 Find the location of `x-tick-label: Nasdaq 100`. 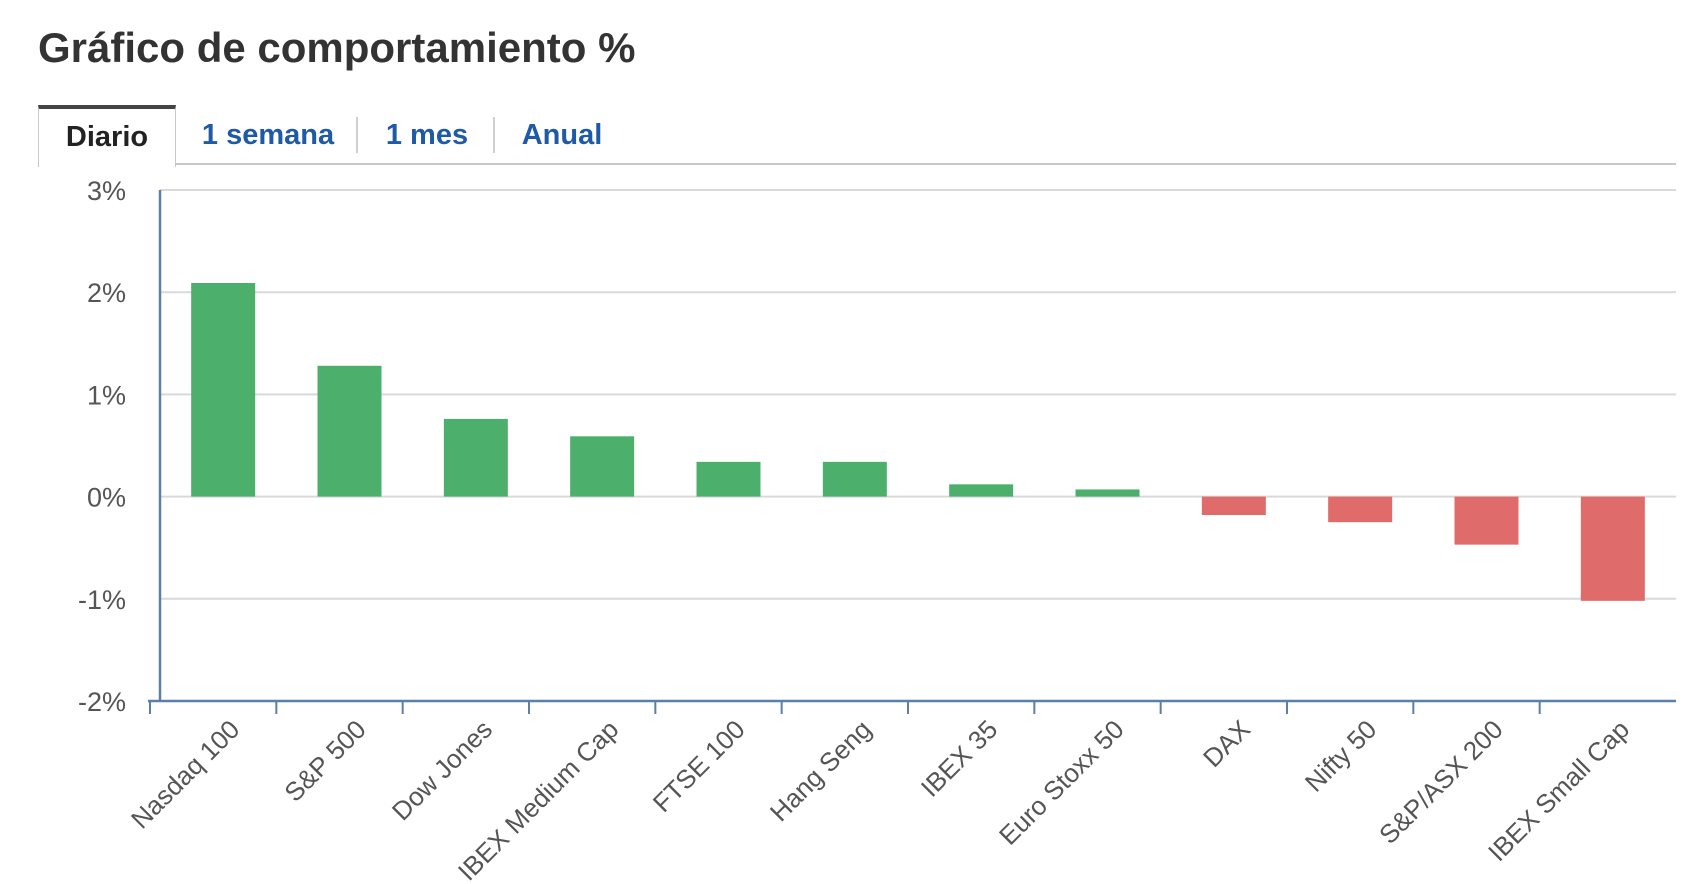

x-tick-label: Nasdaq 100 is located at coordinates (185, 774).